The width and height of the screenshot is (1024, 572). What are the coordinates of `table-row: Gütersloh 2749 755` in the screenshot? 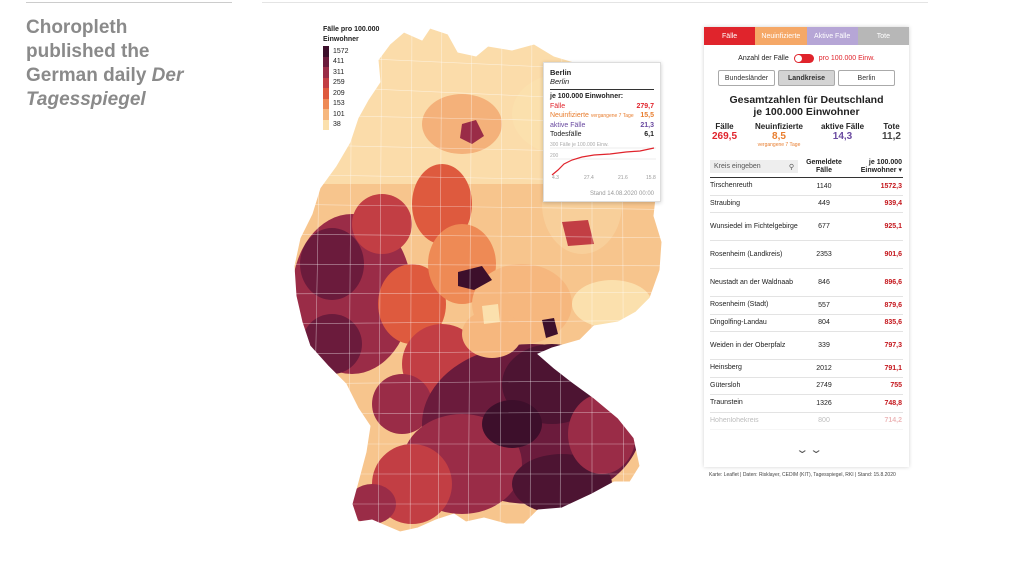 It's located at (806, 386).